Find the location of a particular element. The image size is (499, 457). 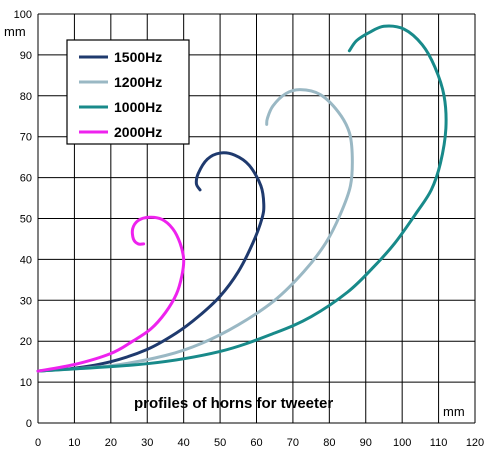

x-axis-label: mm is located at coordinates (454, 411).